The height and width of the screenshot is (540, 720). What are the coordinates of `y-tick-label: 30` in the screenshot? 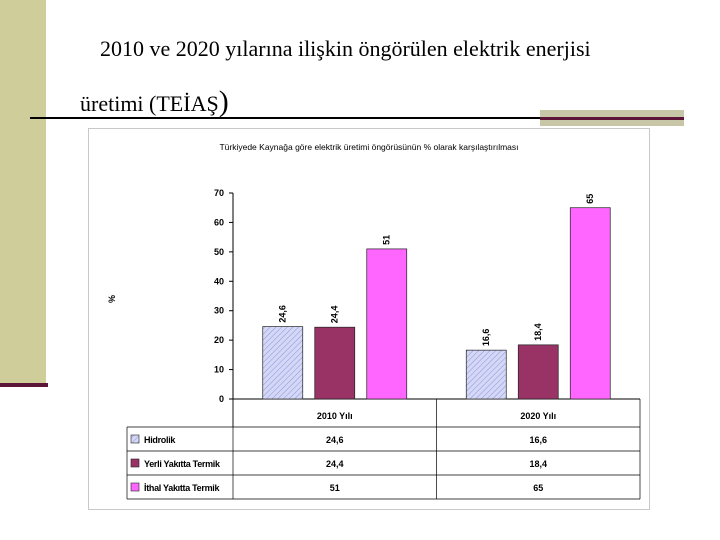 It's located at (219, 311).